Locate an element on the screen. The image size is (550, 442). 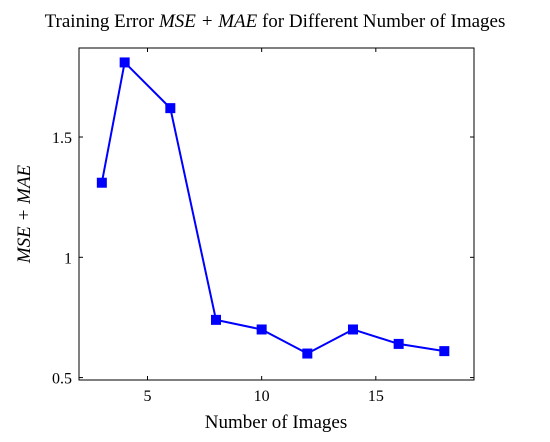
x-axis-label: Number of Images is located at coordinates (276, 422).